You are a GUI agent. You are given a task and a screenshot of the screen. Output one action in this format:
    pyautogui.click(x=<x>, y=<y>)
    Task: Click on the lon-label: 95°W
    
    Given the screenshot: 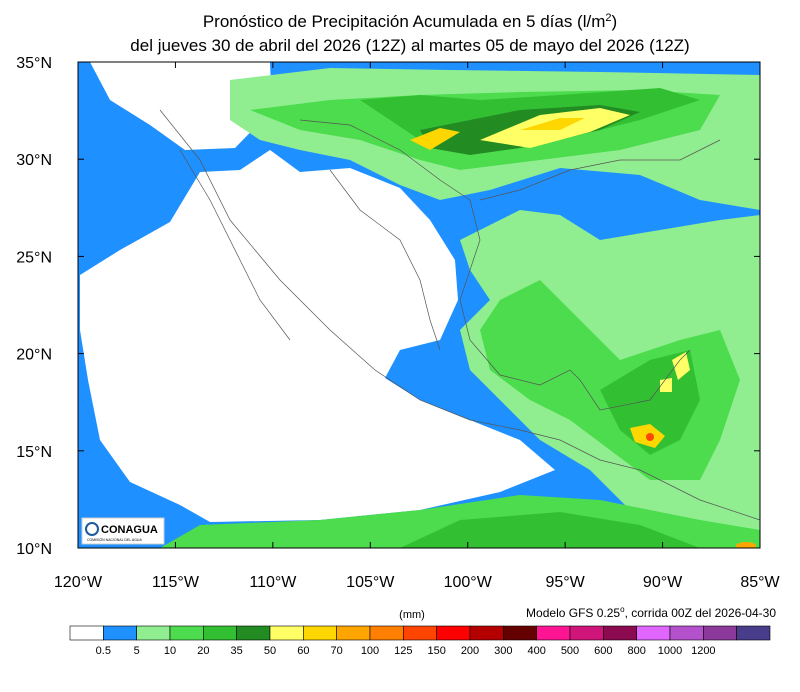 What is the action you would take?
    pyautogui.click(x=565, y=582)
    